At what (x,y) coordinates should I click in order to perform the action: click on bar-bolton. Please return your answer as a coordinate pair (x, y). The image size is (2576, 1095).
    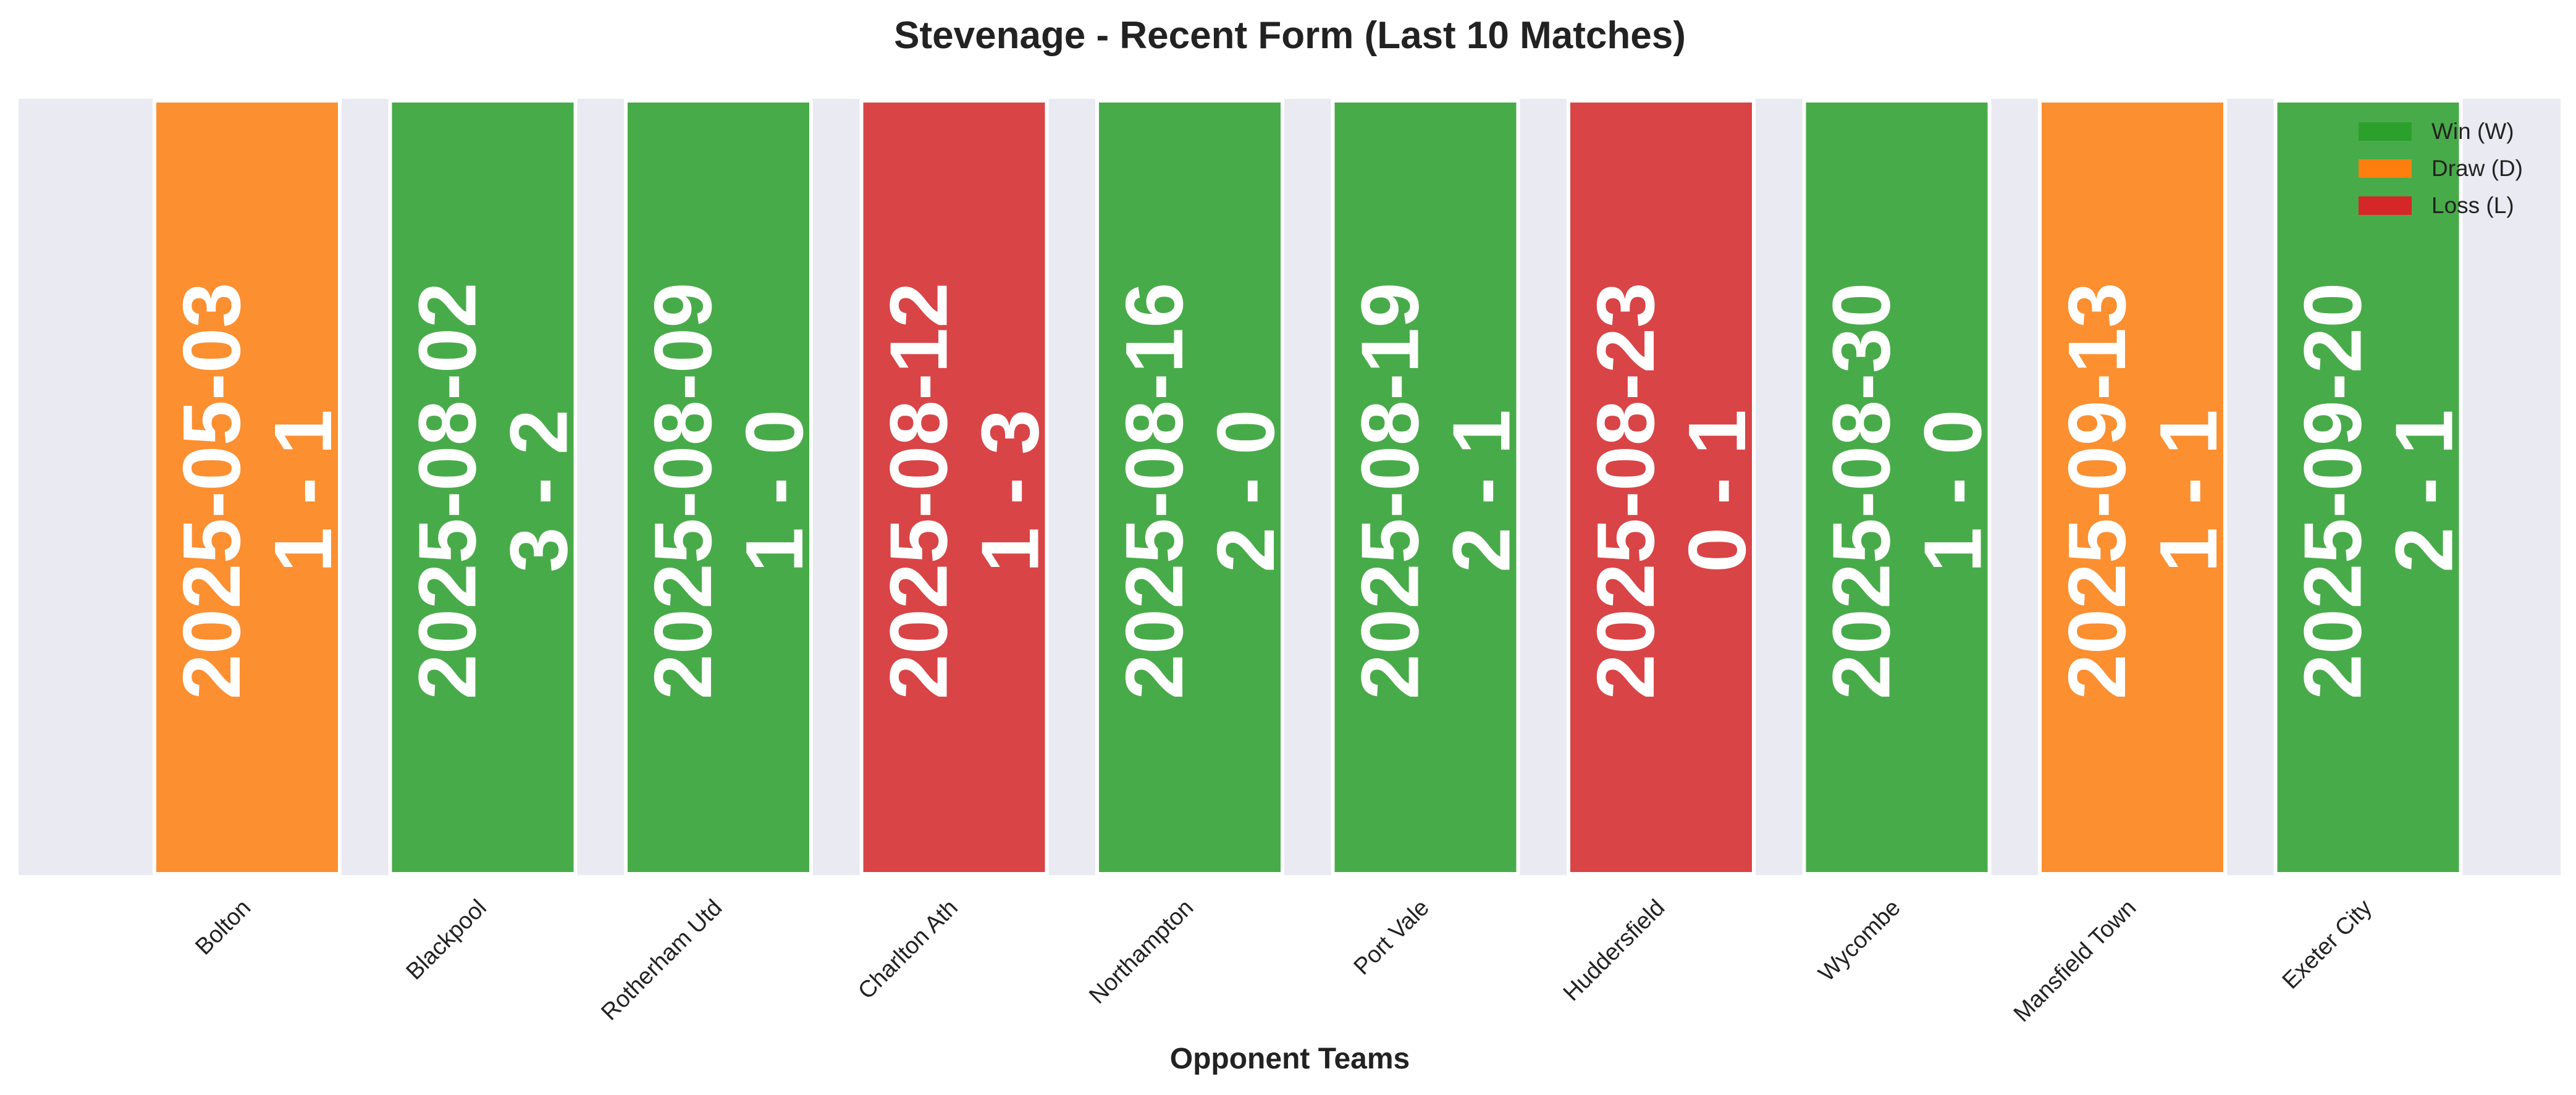
    Looking at the image, I should click on (247, 487).